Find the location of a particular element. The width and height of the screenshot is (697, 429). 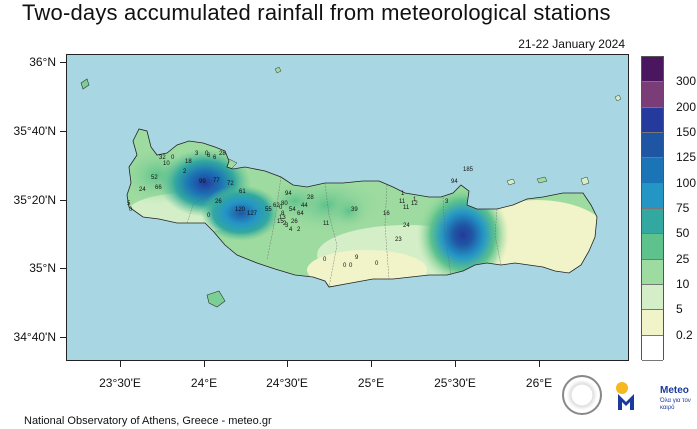

legend-label: 0.2 is located at coordinates (684, 334).